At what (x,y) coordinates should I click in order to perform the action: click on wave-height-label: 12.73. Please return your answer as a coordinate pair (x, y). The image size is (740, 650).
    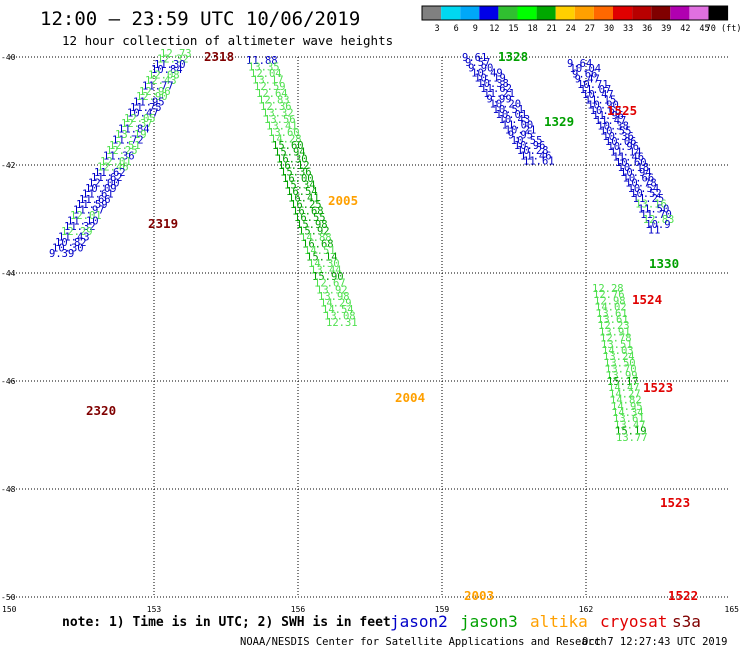
    Looking at the image, I should click on (176, 54).